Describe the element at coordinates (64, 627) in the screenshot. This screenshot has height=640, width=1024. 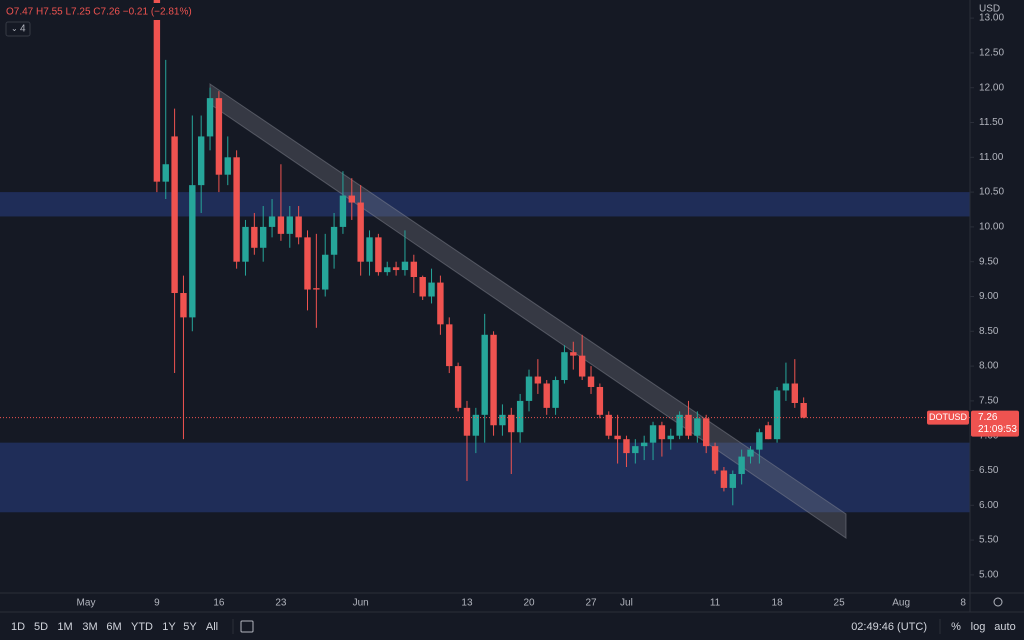
I see `range-button: 1M` at that location.